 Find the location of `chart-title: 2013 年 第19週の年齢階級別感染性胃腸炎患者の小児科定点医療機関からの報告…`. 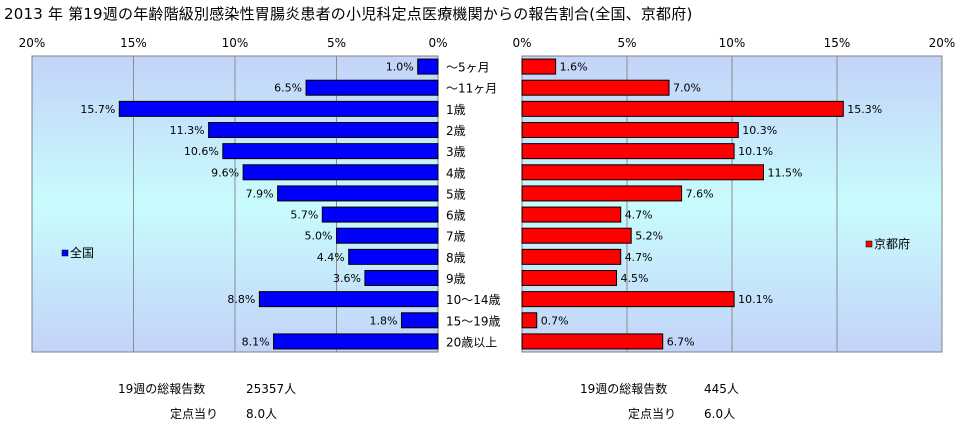

chart-title: 2013 年 第19週の年齢階級別感染性胃腸炎患者の小児科定点医療機関からの報告… is located at coordinates (348, 14).